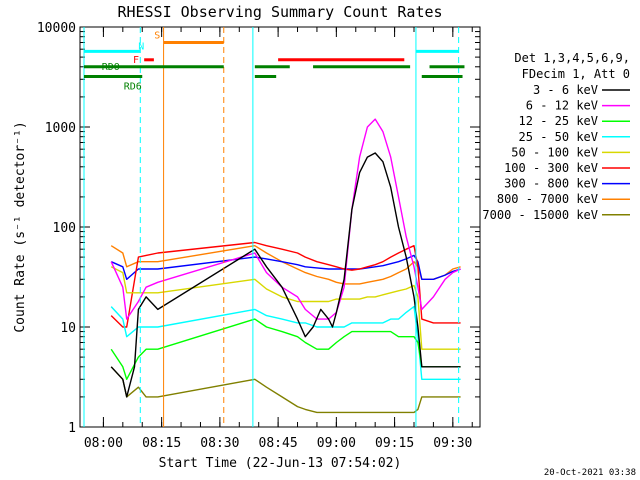 Image resolution: width=640 pixels, height=480 pixels. I want to click on chart-title: RHESSI Observing Summary Count Rates, so click(279, 12).